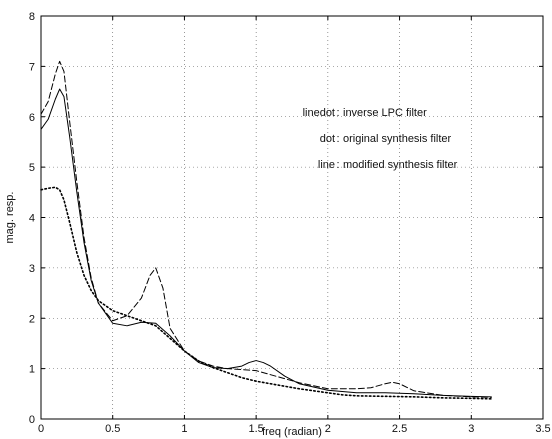  Describe the element at coordinates (32, 17) in the screenshot. I see `y-tick-label: 8` at that location.